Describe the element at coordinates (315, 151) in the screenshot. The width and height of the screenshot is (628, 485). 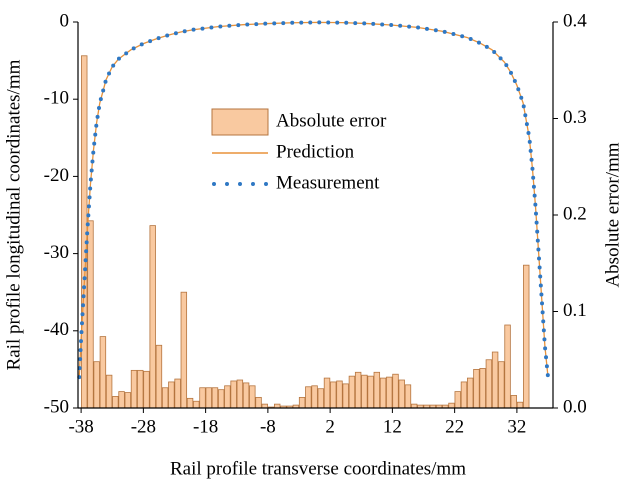
I see `legend-label: Prediction` at that location.